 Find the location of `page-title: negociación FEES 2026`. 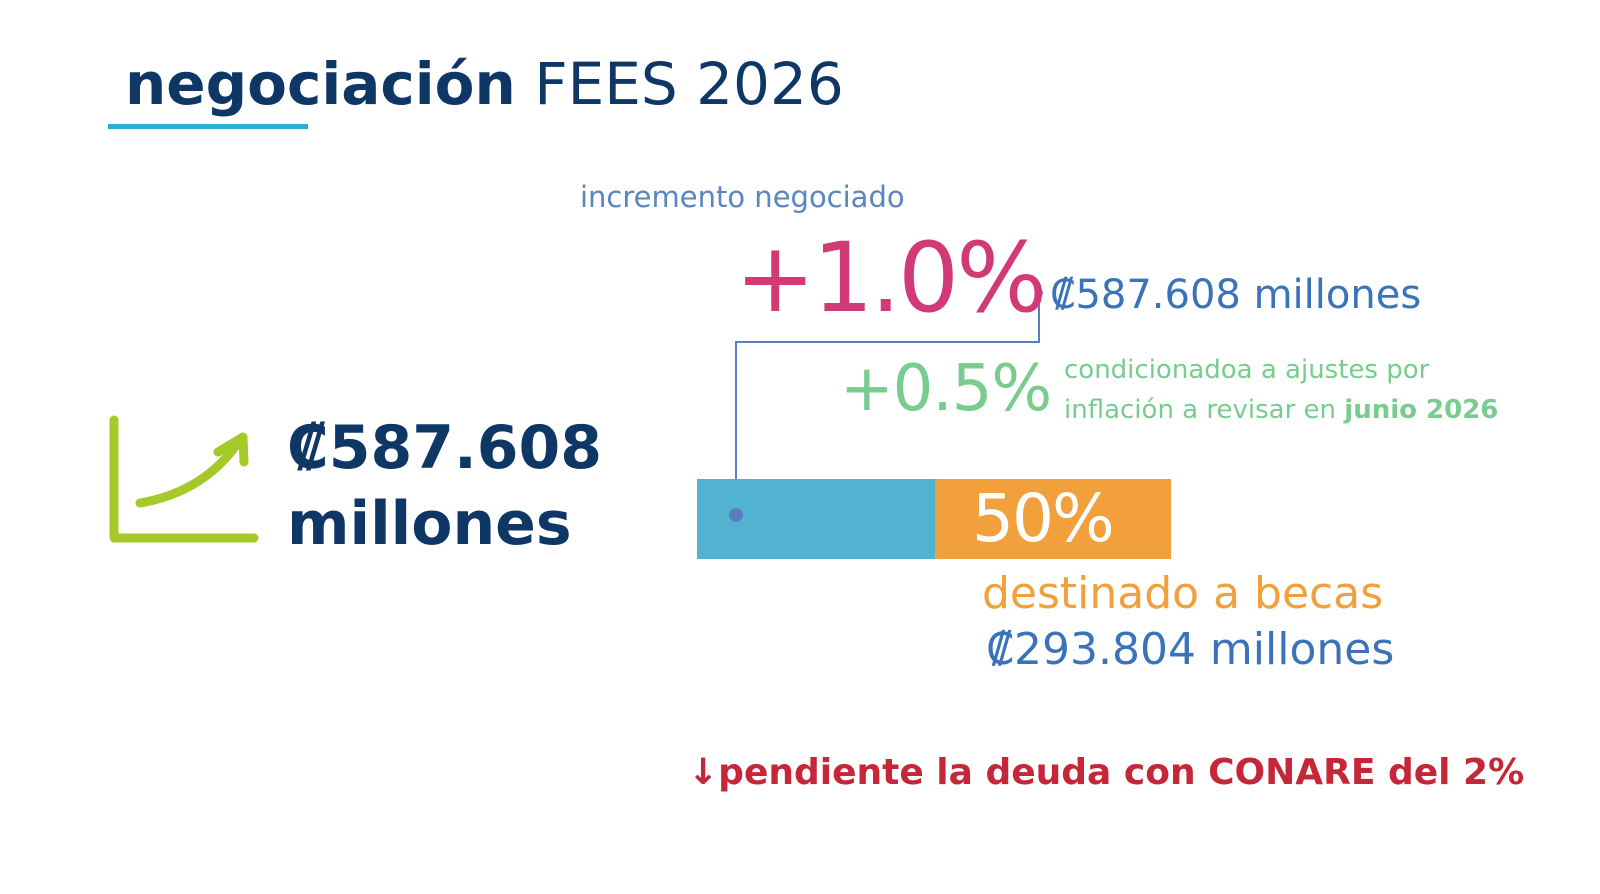

page-title: negociación FEES 2026 is located at coordinates (484, 84).